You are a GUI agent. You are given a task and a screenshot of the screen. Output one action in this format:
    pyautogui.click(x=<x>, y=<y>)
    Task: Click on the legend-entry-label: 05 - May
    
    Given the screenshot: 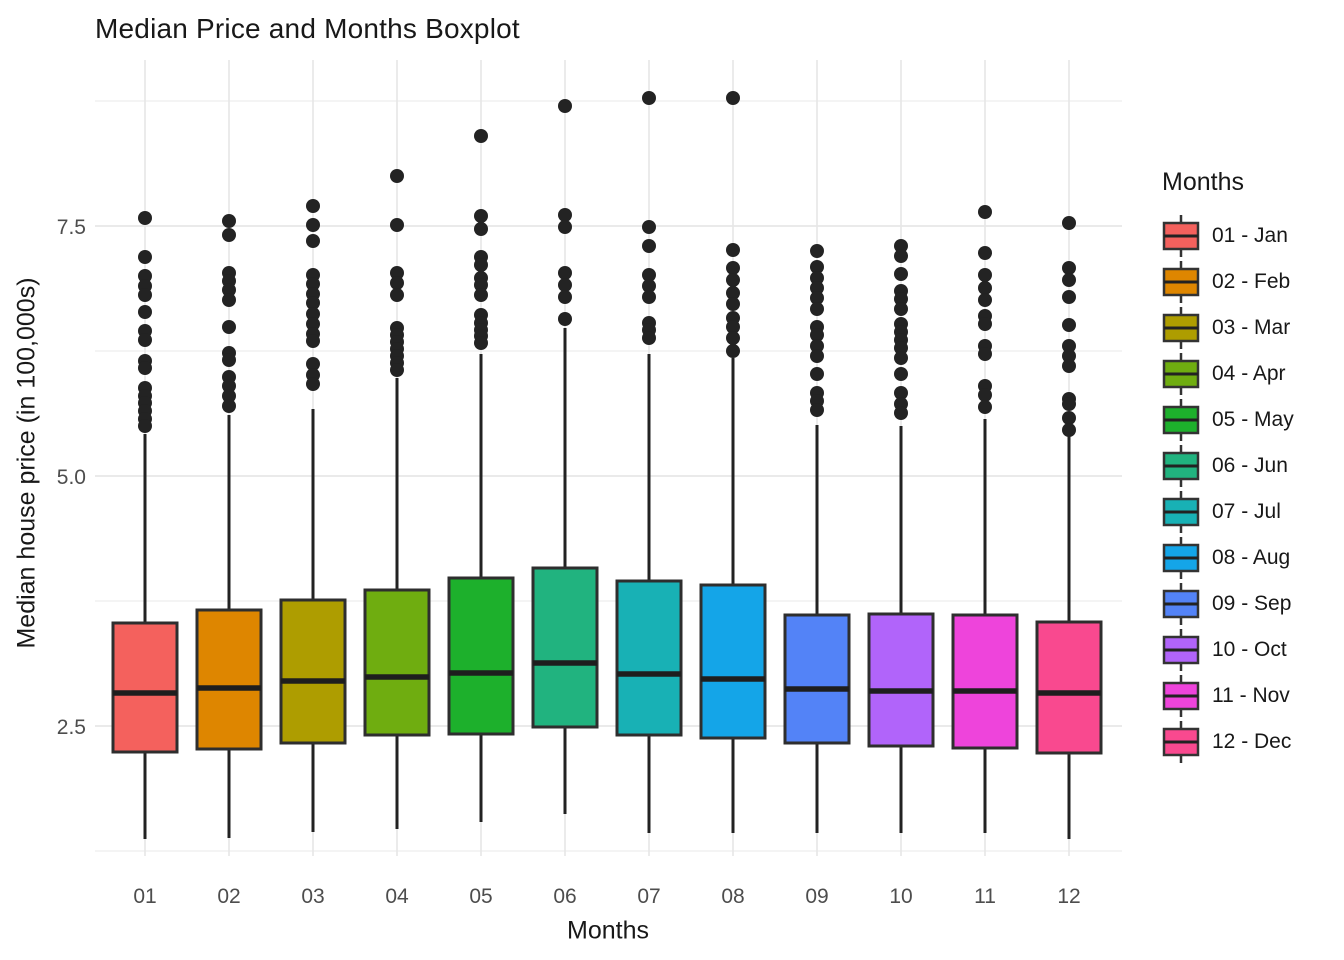 What is the action you would take?
    pyautogui.click(x=1253, y=419)
    